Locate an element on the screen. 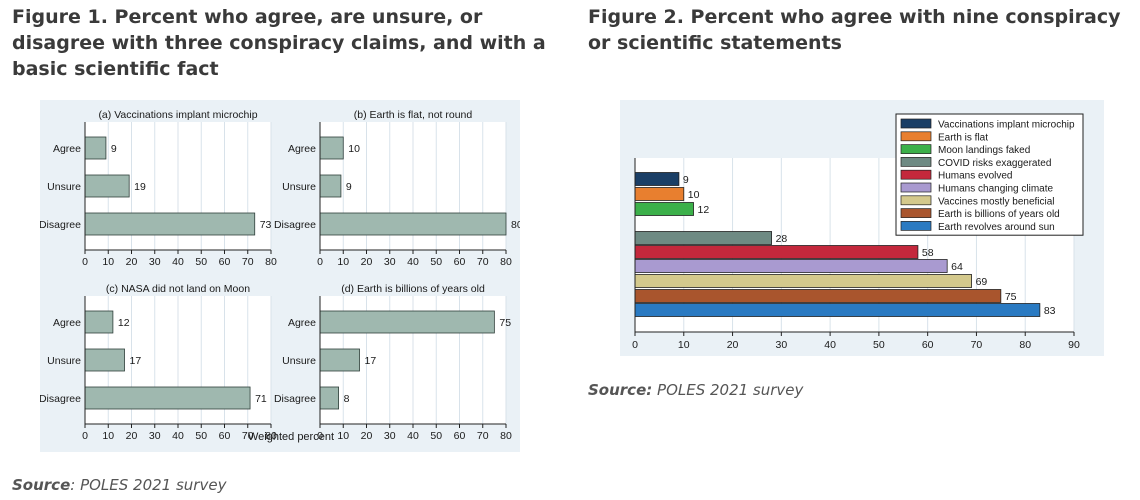  panel-b-x-tick-label: 0 is located at coordinates (320, 262).